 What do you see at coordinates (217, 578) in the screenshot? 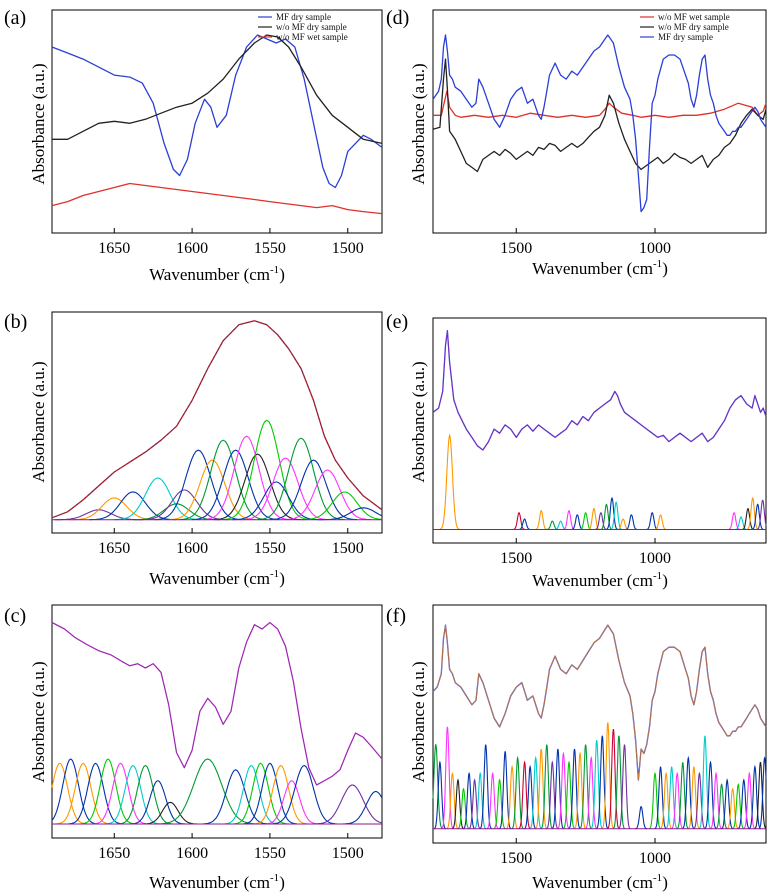
I see `x-axis-label-b: Wavenumber (cm-1)` at bounding box center [217, 578].